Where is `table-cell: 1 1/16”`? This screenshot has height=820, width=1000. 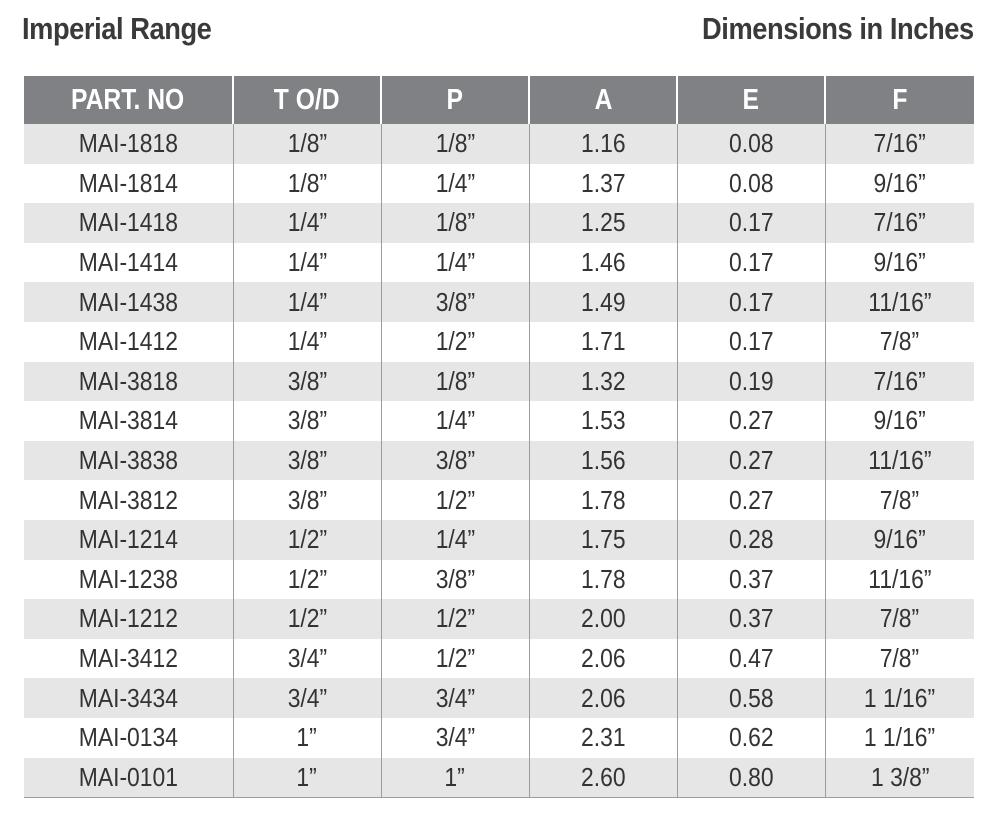 table-cell: 1 1/16” is located at coordinates (899, 737).